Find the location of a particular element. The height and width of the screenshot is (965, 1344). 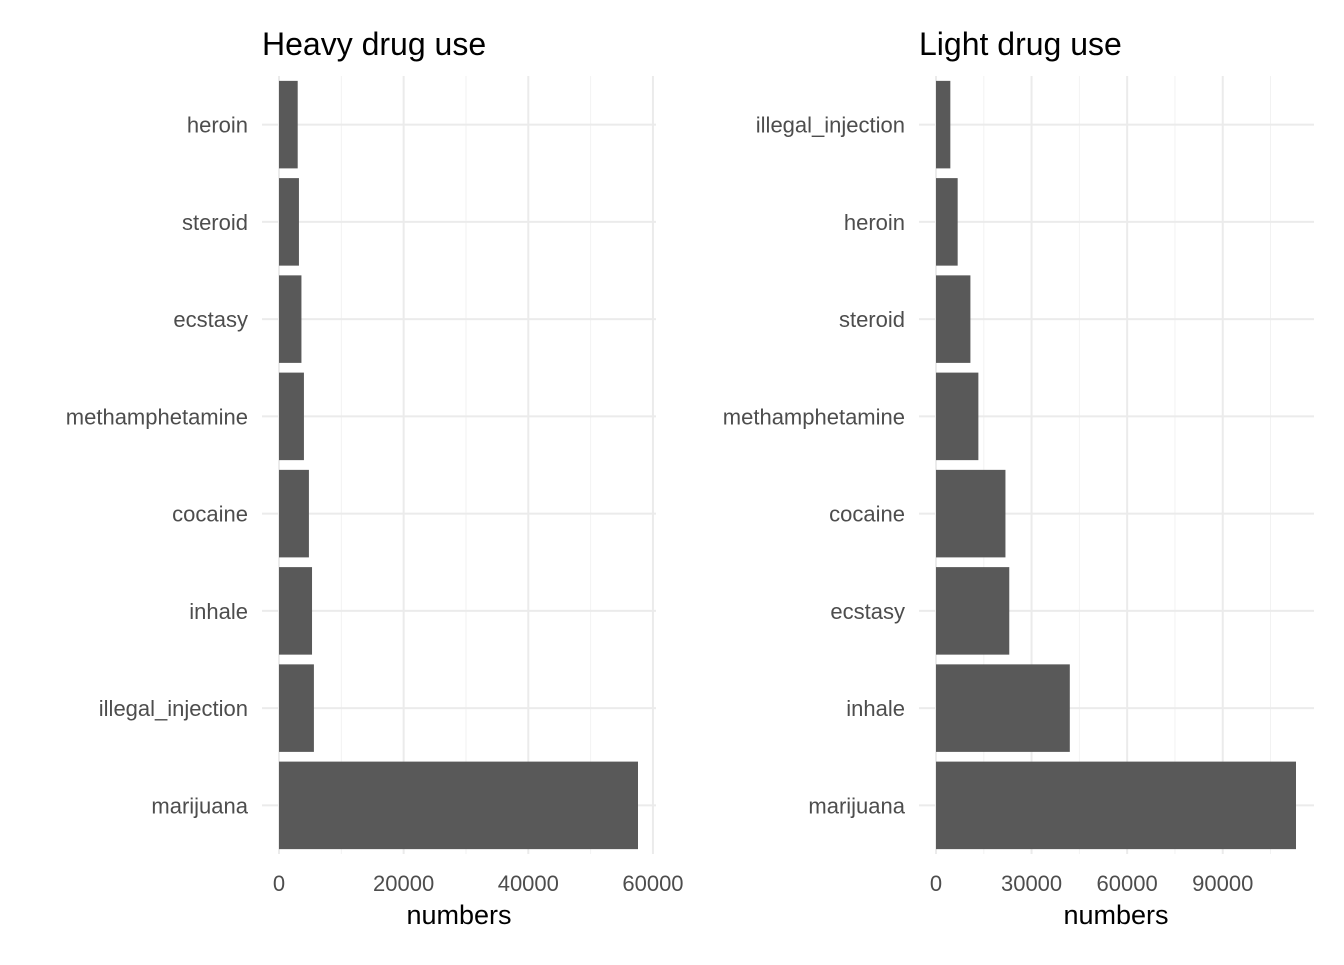

x-axis-title-heavy: numbers is located at coordinates (458, 915).